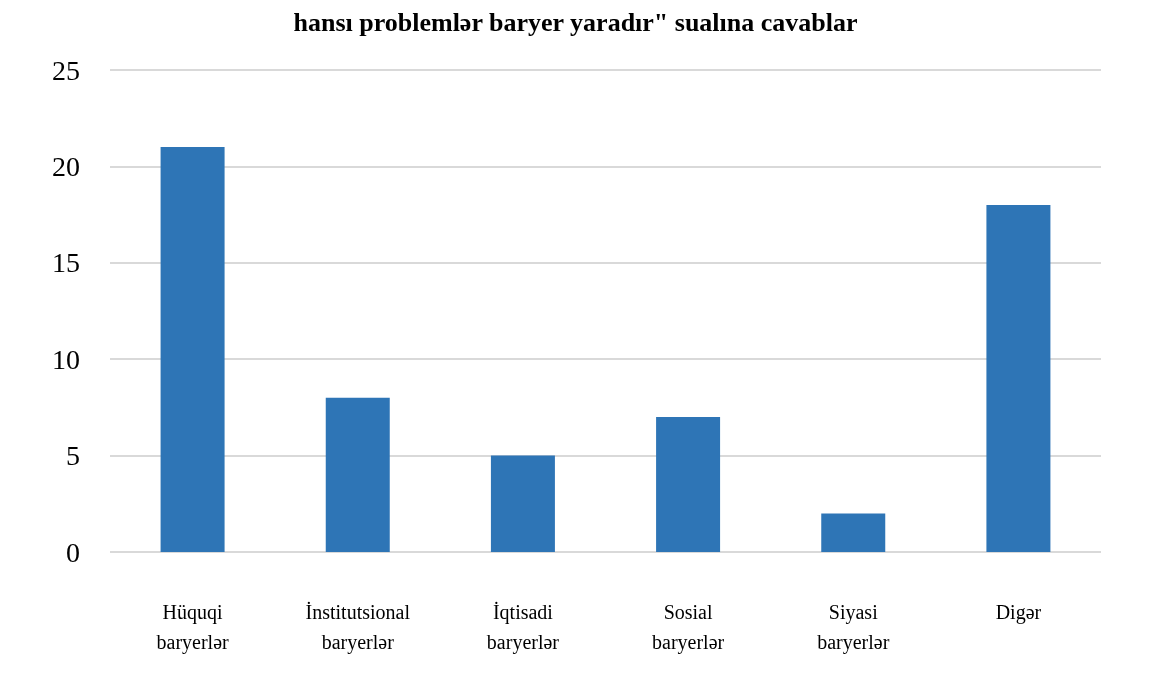 The height and width of the screenshot is (677, 1151). Describe the element at coordinates (575, 22) in the screenshot. I see `chart-title: hansı problemlər baryer yaradır" sualına cavablar` at that location.